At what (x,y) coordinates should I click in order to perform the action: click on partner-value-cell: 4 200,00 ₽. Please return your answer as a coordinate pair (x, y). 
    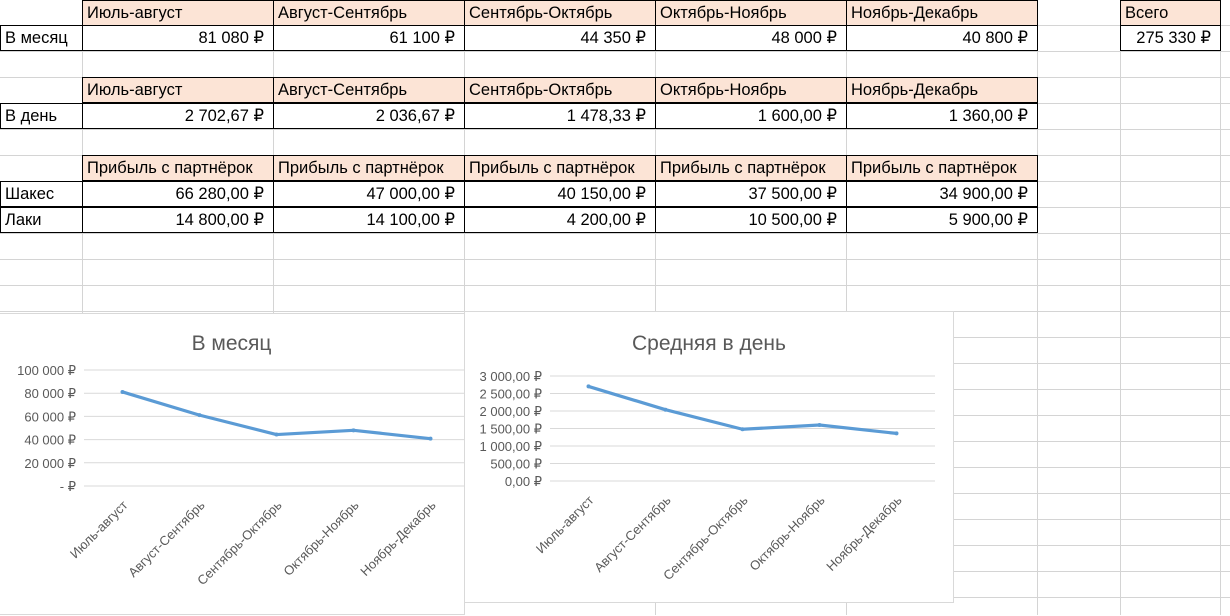
    Looking at the image, I should click on (560, 220).